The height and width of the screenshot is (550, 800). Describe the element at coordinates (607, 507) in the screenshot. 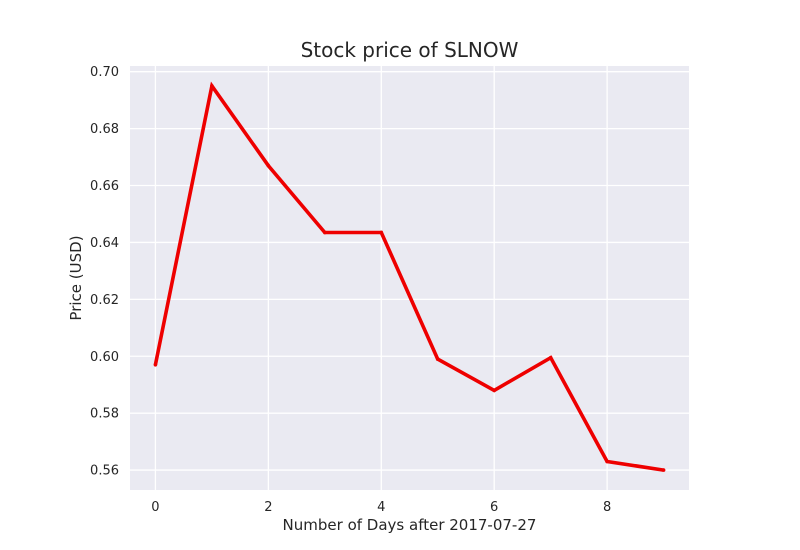

I see `x-tick-label: 8` at that location.